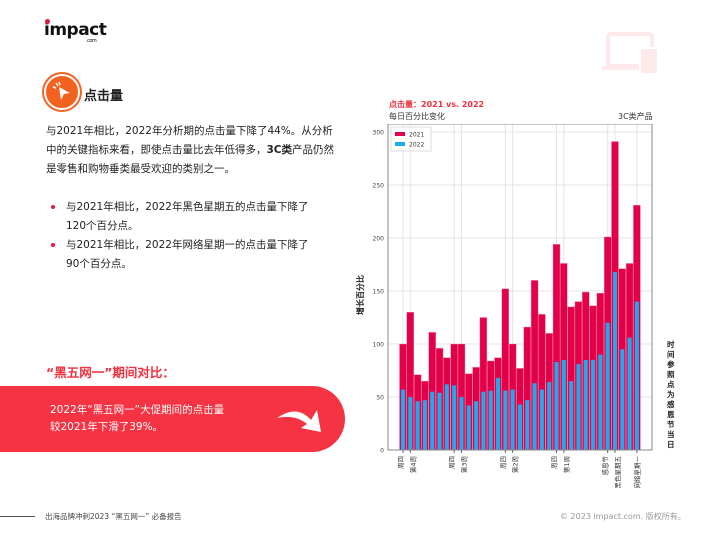  I want to click on legend-box, so click(411, 139).